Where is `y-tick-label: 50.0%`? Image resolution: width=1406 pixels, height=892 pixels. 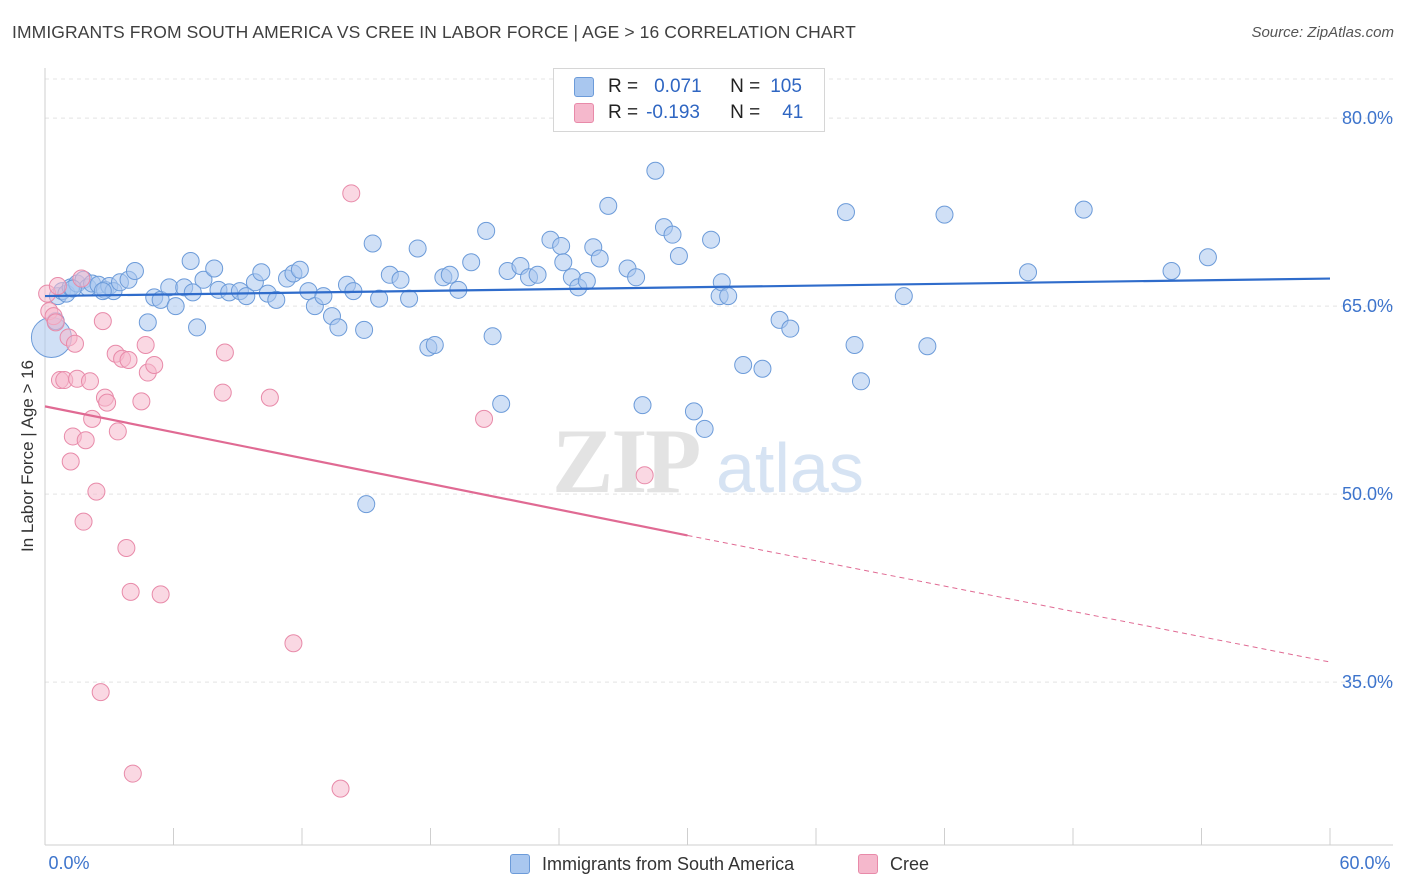 y-tick-label: 50.0% is located at coordinates (1367, 494).